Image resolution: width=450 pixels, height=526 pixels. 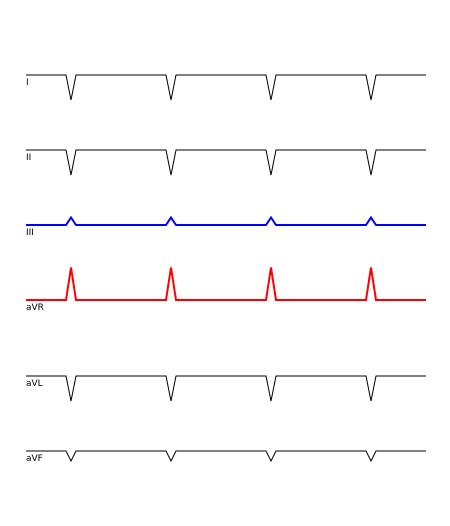 I want to click on lead-label-ii: II, so click(x=28, y=158).